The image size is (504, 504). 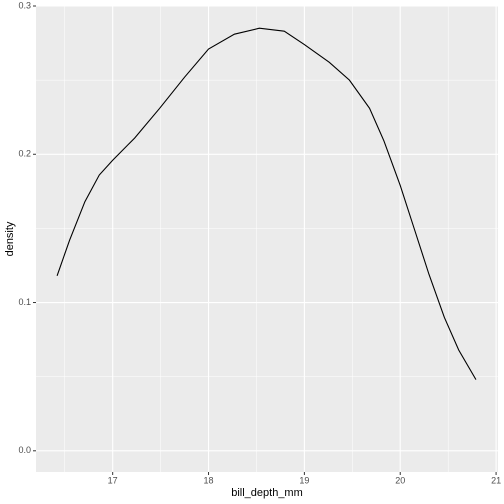 What do you see at coordinates (209, 480) in the screenshot?
I see `x-tick-label: 18` at bounding box center [209, 480].